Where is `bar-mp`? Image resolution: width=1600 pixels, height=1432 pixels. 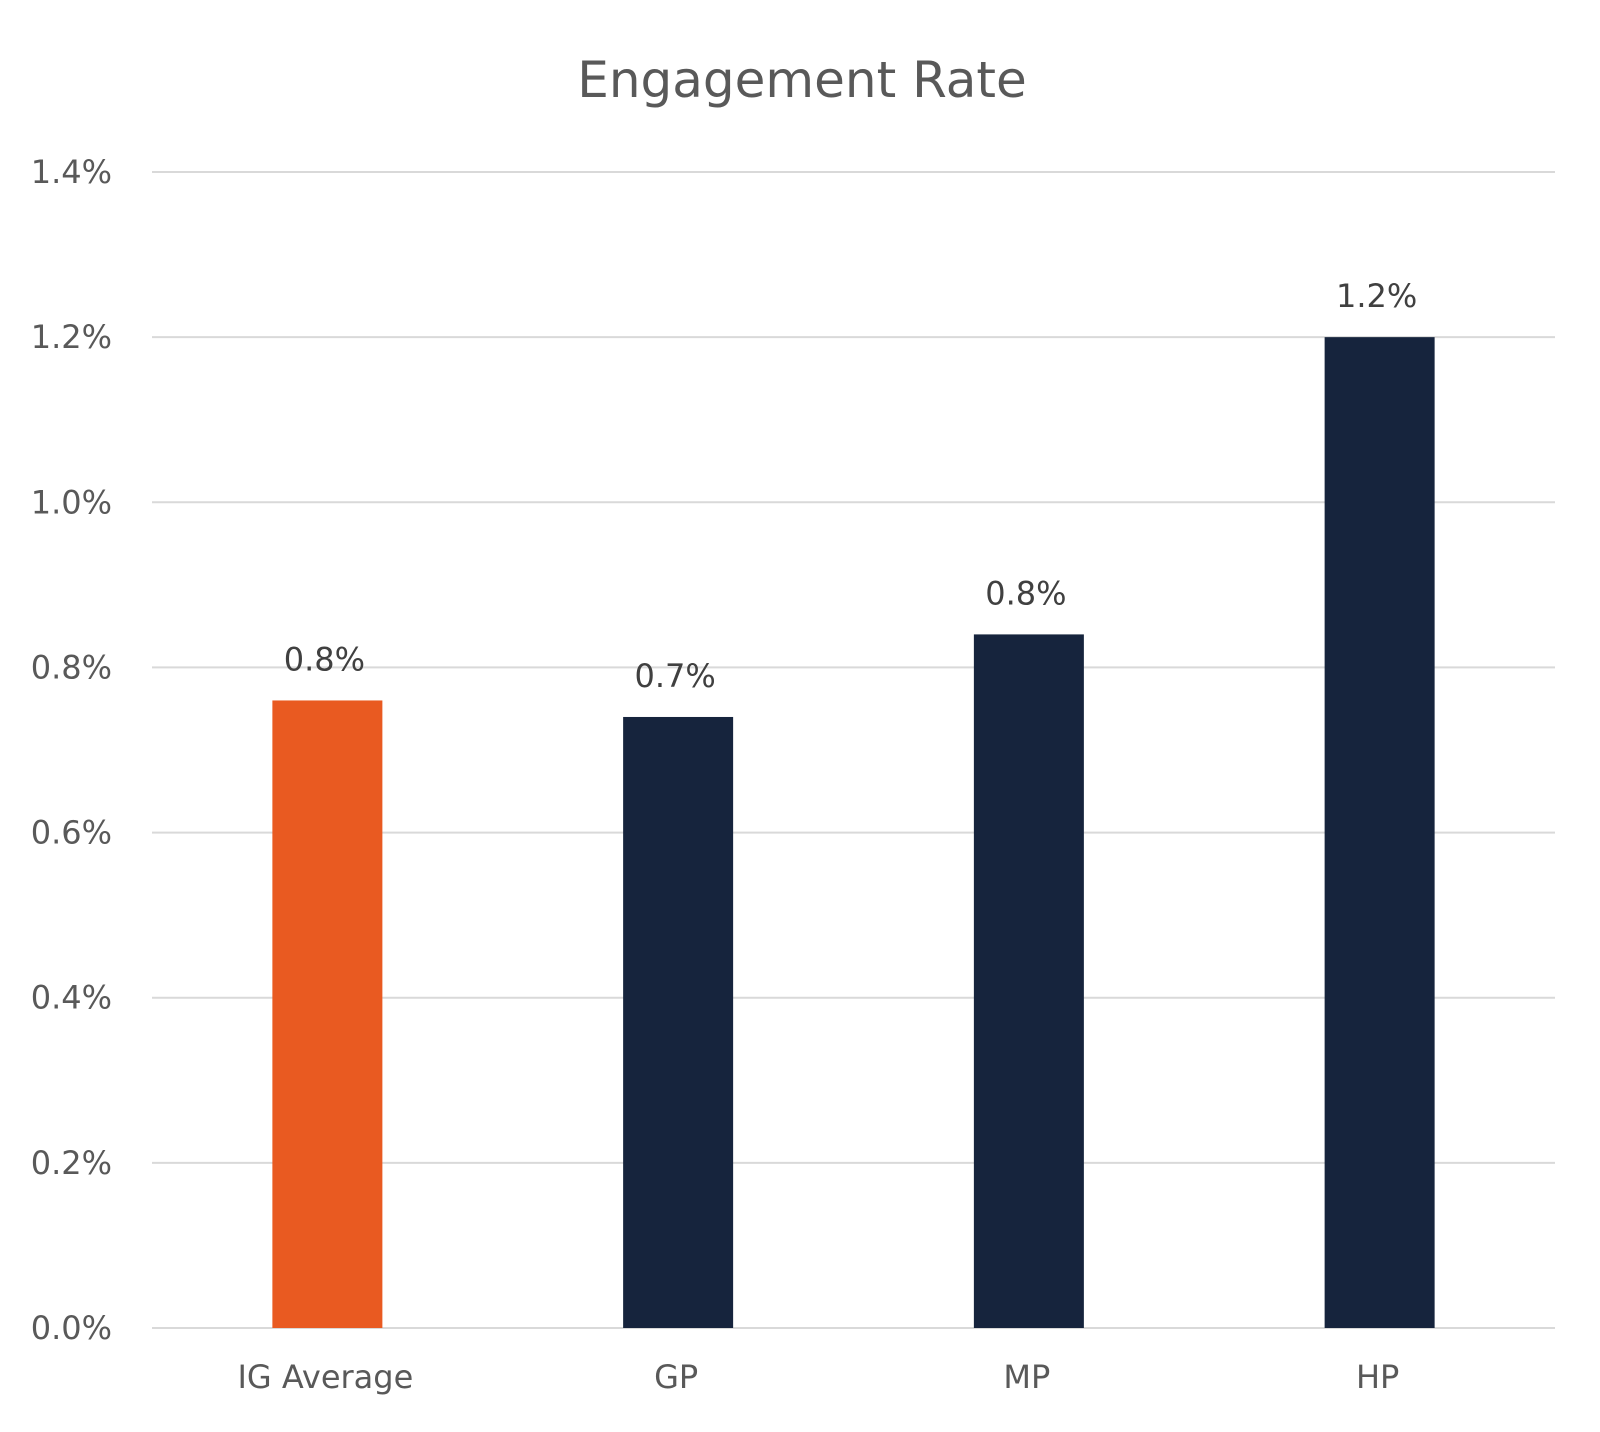
bar-mp is located at coordinates (1028, 981).